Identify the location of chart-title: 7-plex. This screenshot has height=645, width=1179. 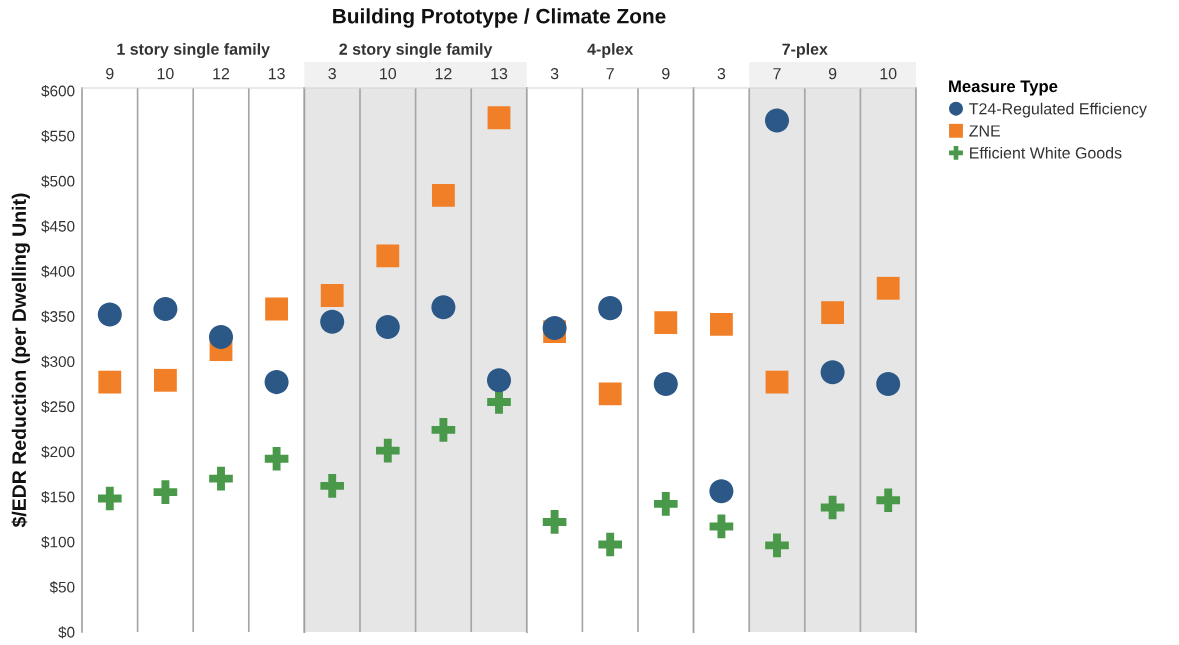
(805, 50).